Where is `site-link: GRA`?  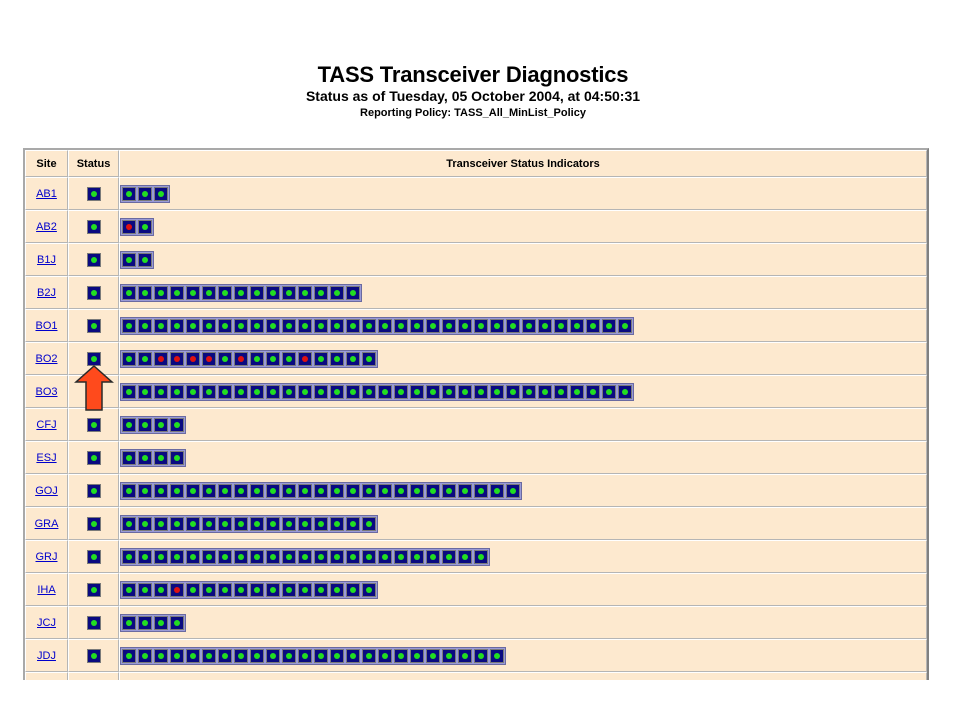
site-link: GRA is located at coordinates (46, 523).